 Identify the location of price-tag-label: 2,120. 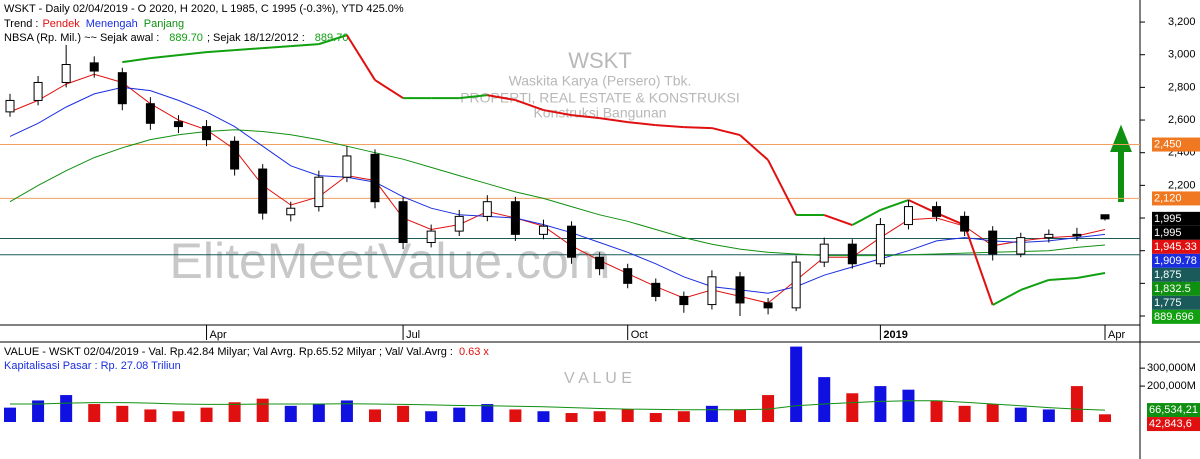
(1168, 198).